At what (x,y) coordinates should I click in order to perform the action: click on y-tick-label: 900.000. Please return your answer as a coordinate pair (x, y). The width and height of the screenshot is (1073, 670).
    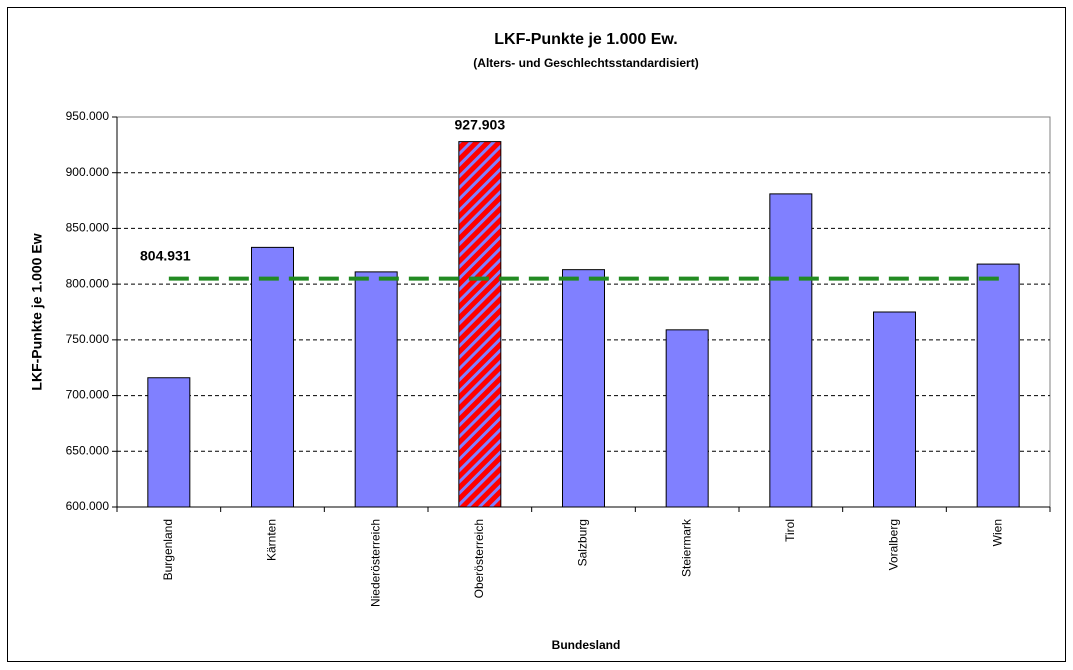
    Looking at the image, I should click on (88, 172).